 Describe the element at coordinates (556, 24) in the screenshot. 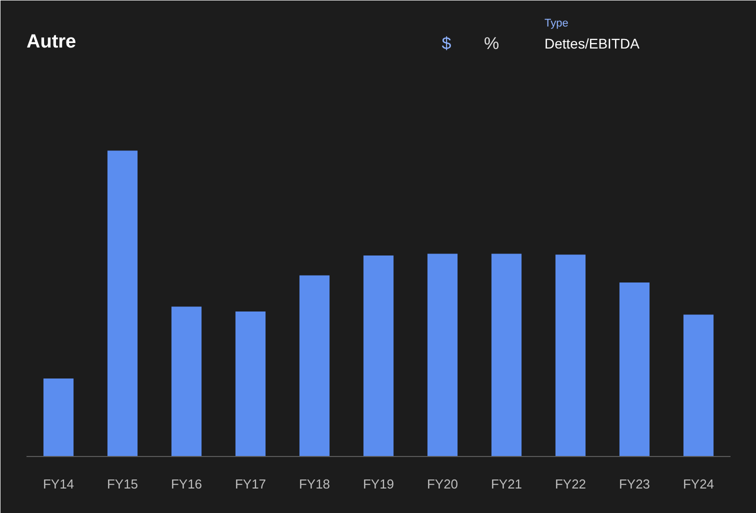

I see `text: Type` at that location.